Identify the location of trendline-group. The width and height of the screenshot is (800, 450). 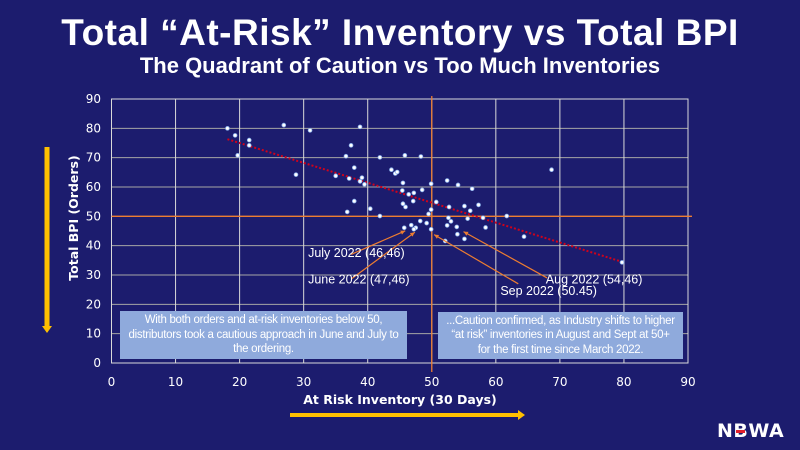
(425, 200).